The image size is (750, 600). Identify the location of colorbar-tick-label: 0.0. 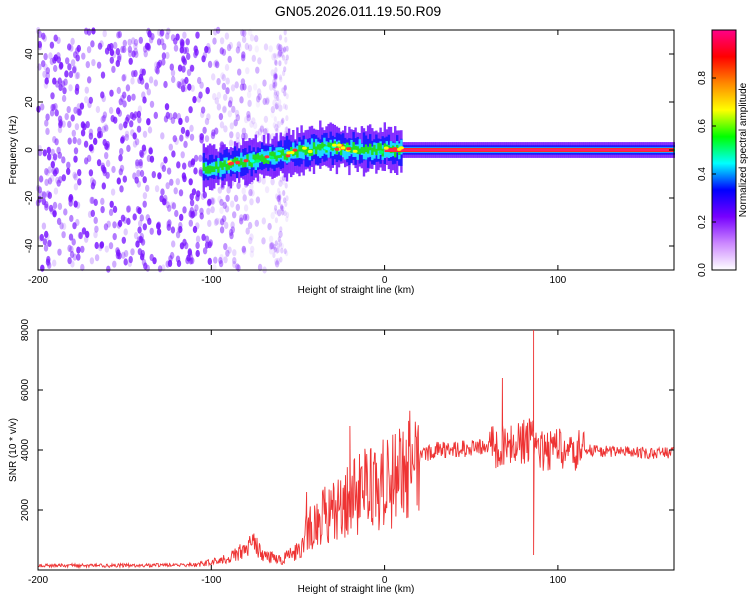
(702, 270).